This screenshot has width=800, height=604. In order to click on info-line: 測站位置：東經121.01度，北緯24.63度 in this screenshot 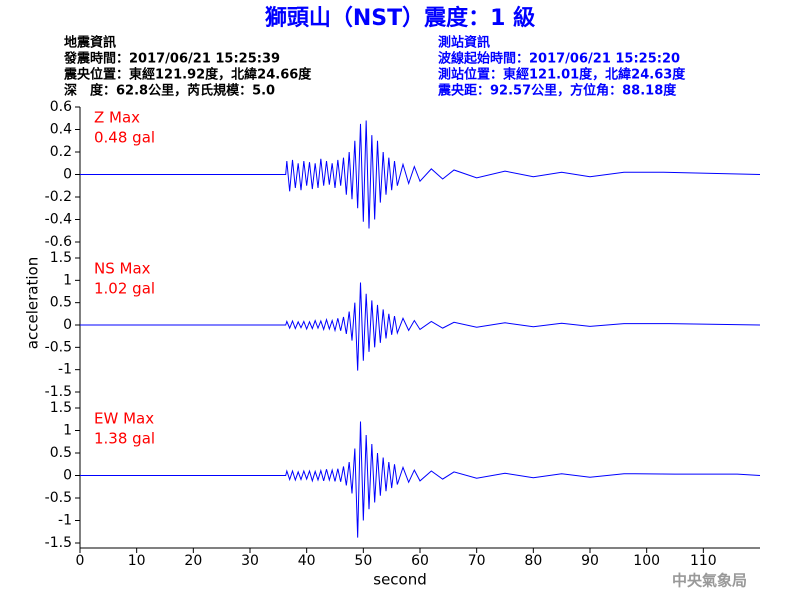, I will do `click(562, 75)`.